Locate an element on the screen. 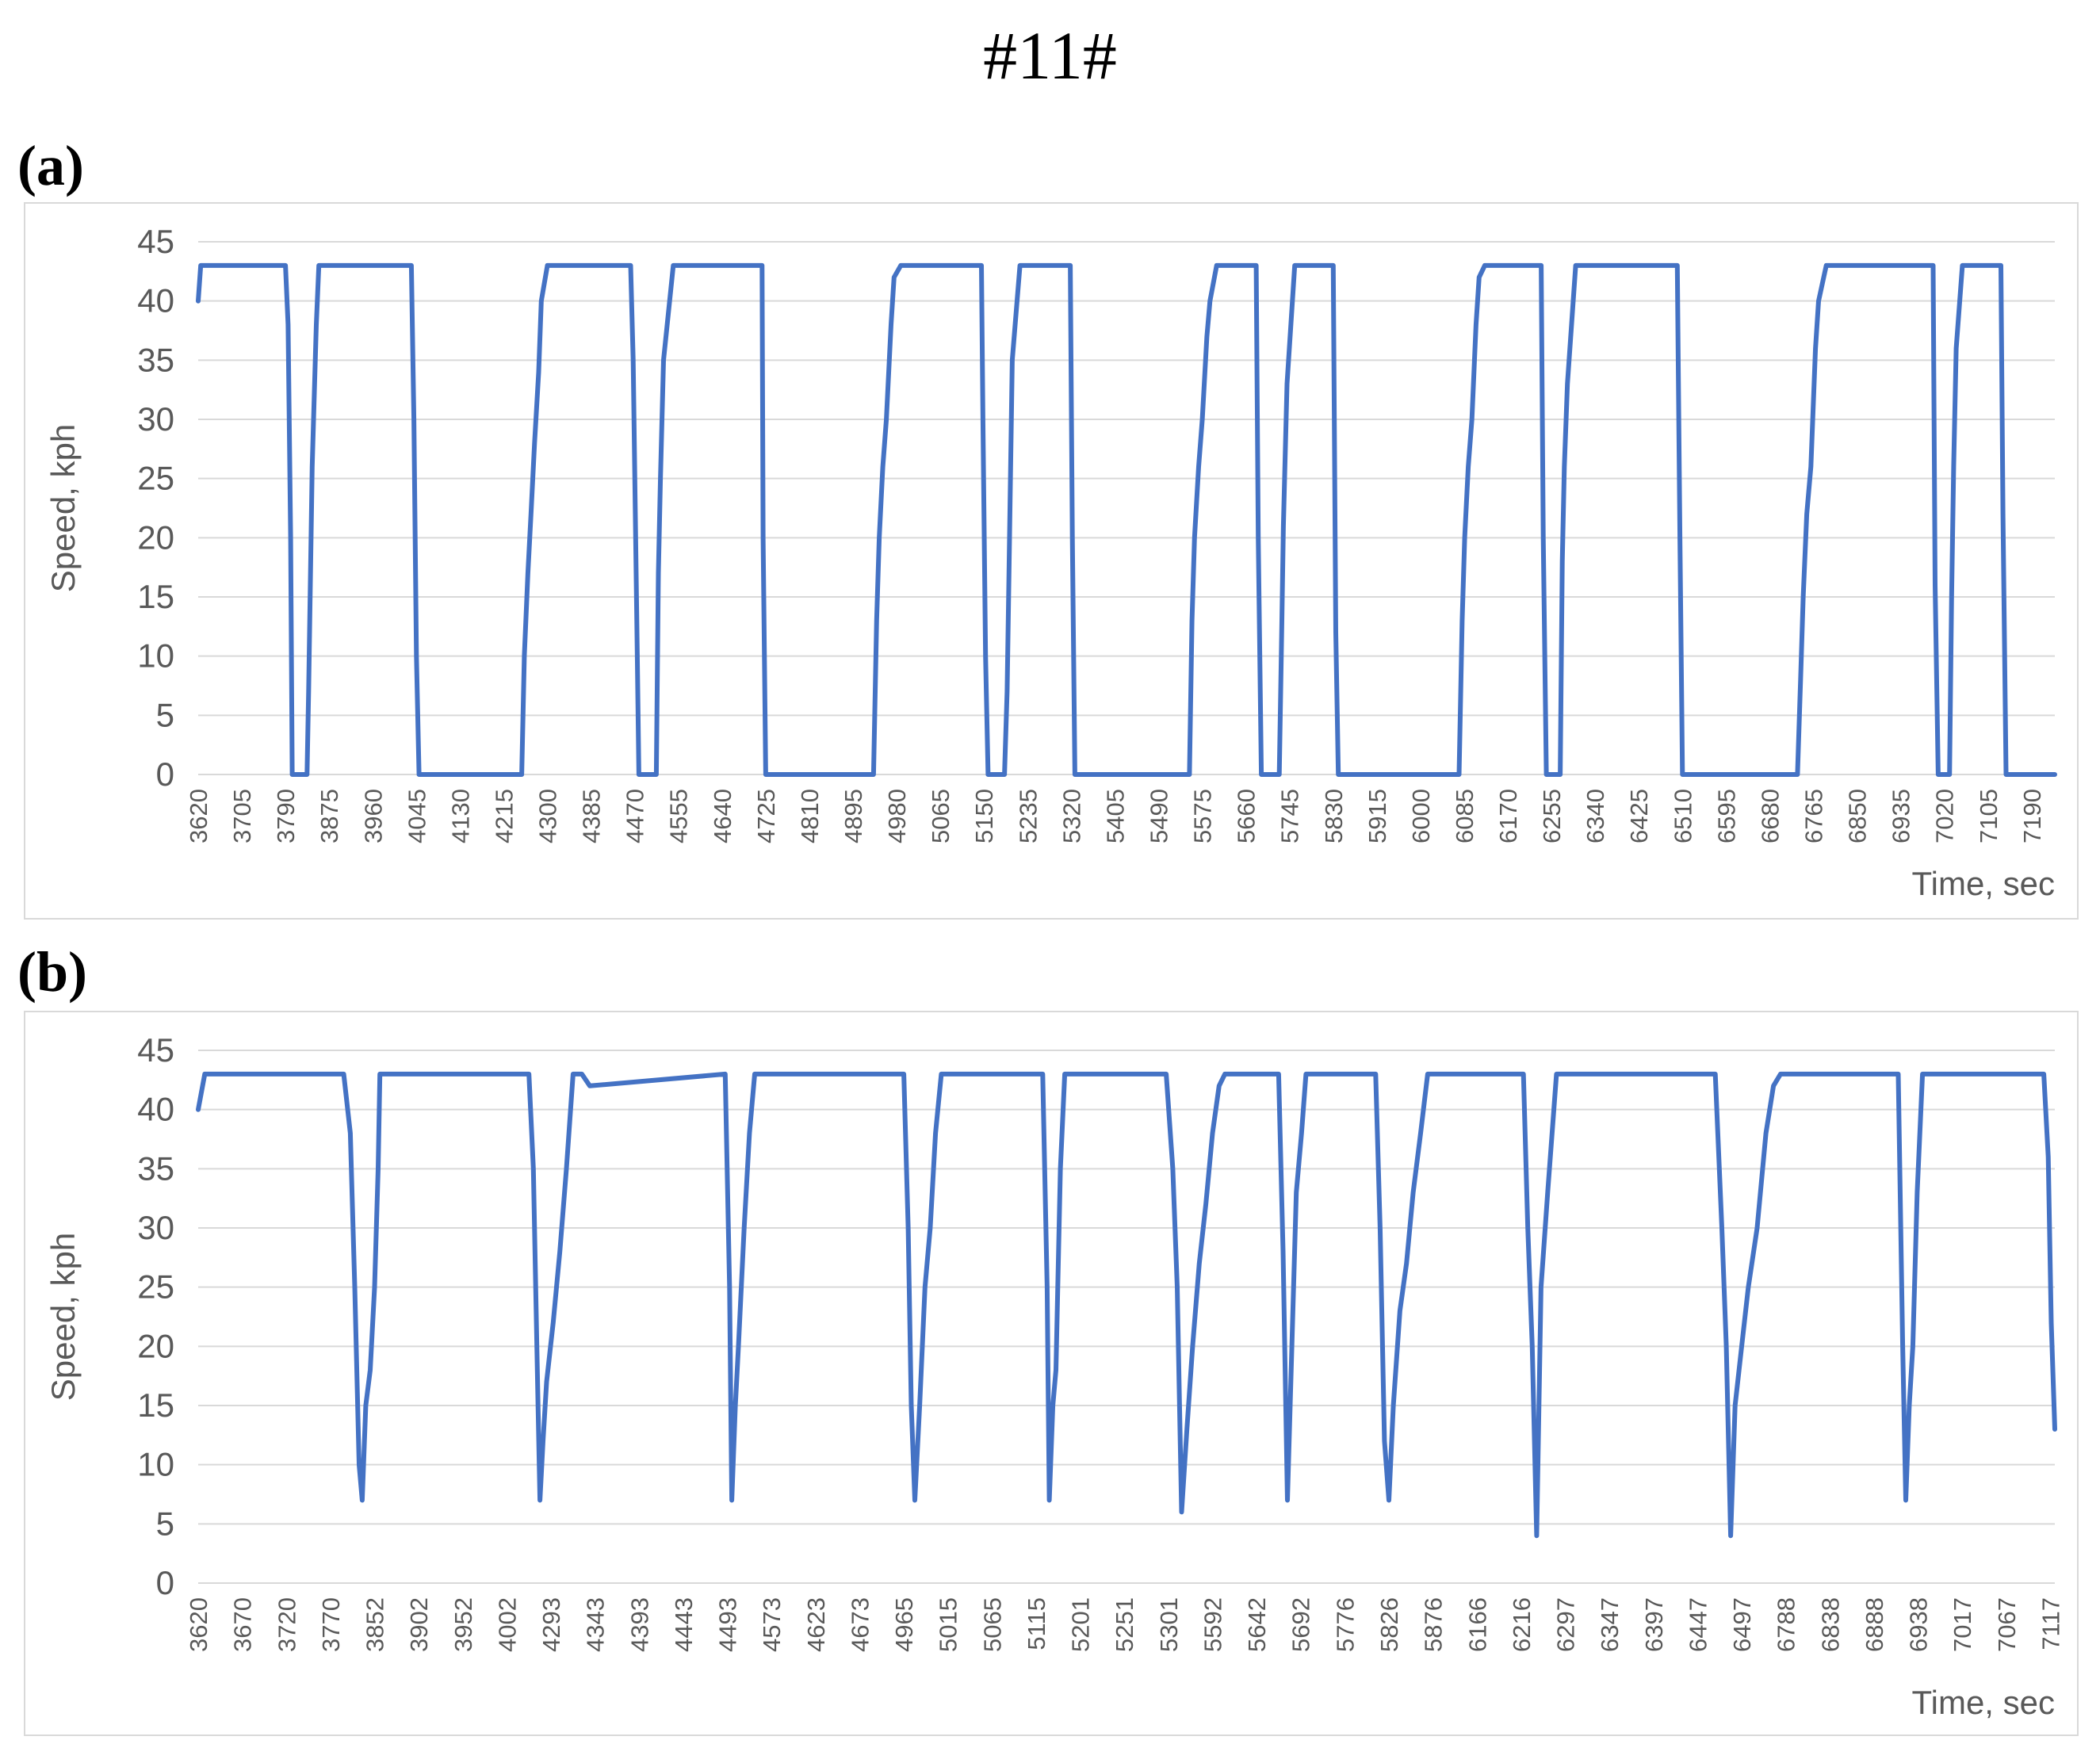 The image size is (2100, 1744). x-tick-label: 6297 is located at coordinates (1566, 1624).